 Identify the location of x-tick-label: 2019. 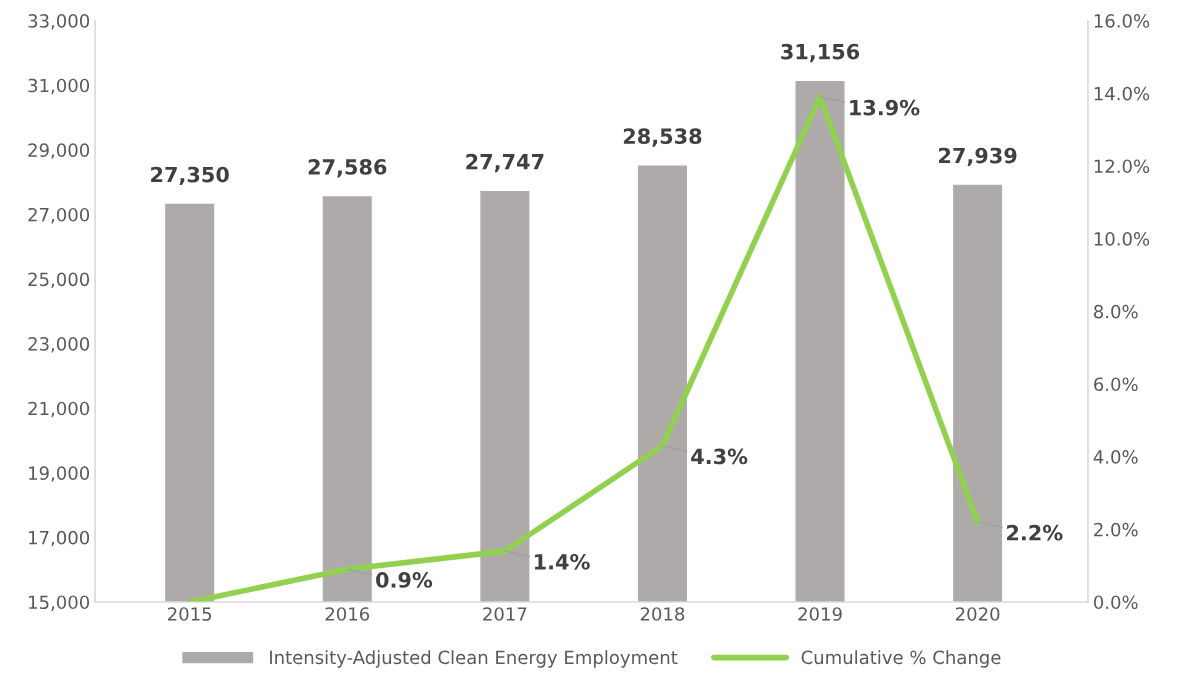
(820, 614).